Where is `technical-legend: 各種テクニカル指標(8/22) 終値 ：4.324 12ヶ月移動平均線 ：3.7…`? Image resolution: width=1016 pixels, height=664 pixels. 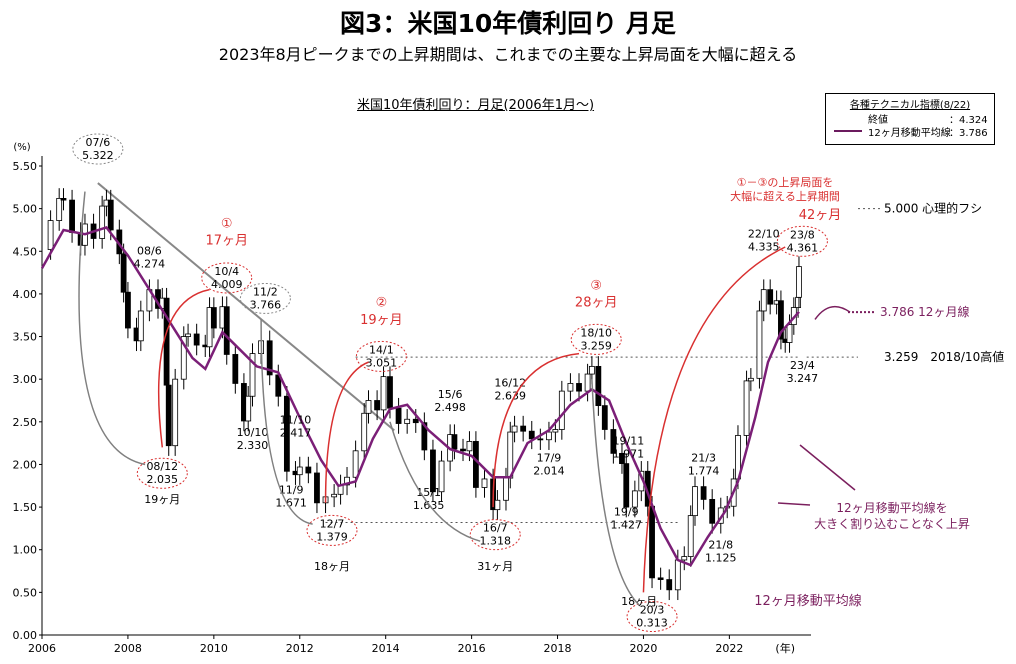 technical-legend: 各種テクニカル指標(8/22) 終値 ：4.324 12ヶ月移動平均線 ：3.7… is located at coordinates (910, 119).